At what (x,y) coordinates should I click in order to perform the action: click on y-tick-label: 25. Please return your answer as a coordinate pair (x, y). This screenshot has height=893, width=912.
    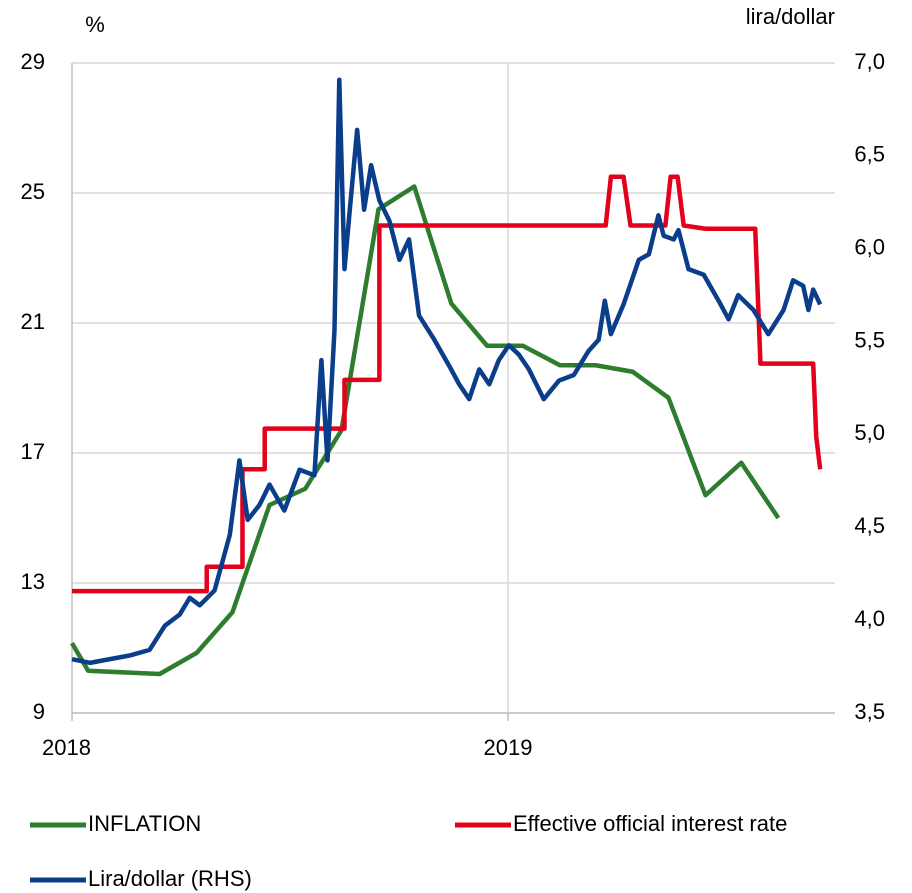
    Looking at the image, I should click on (33, 191).